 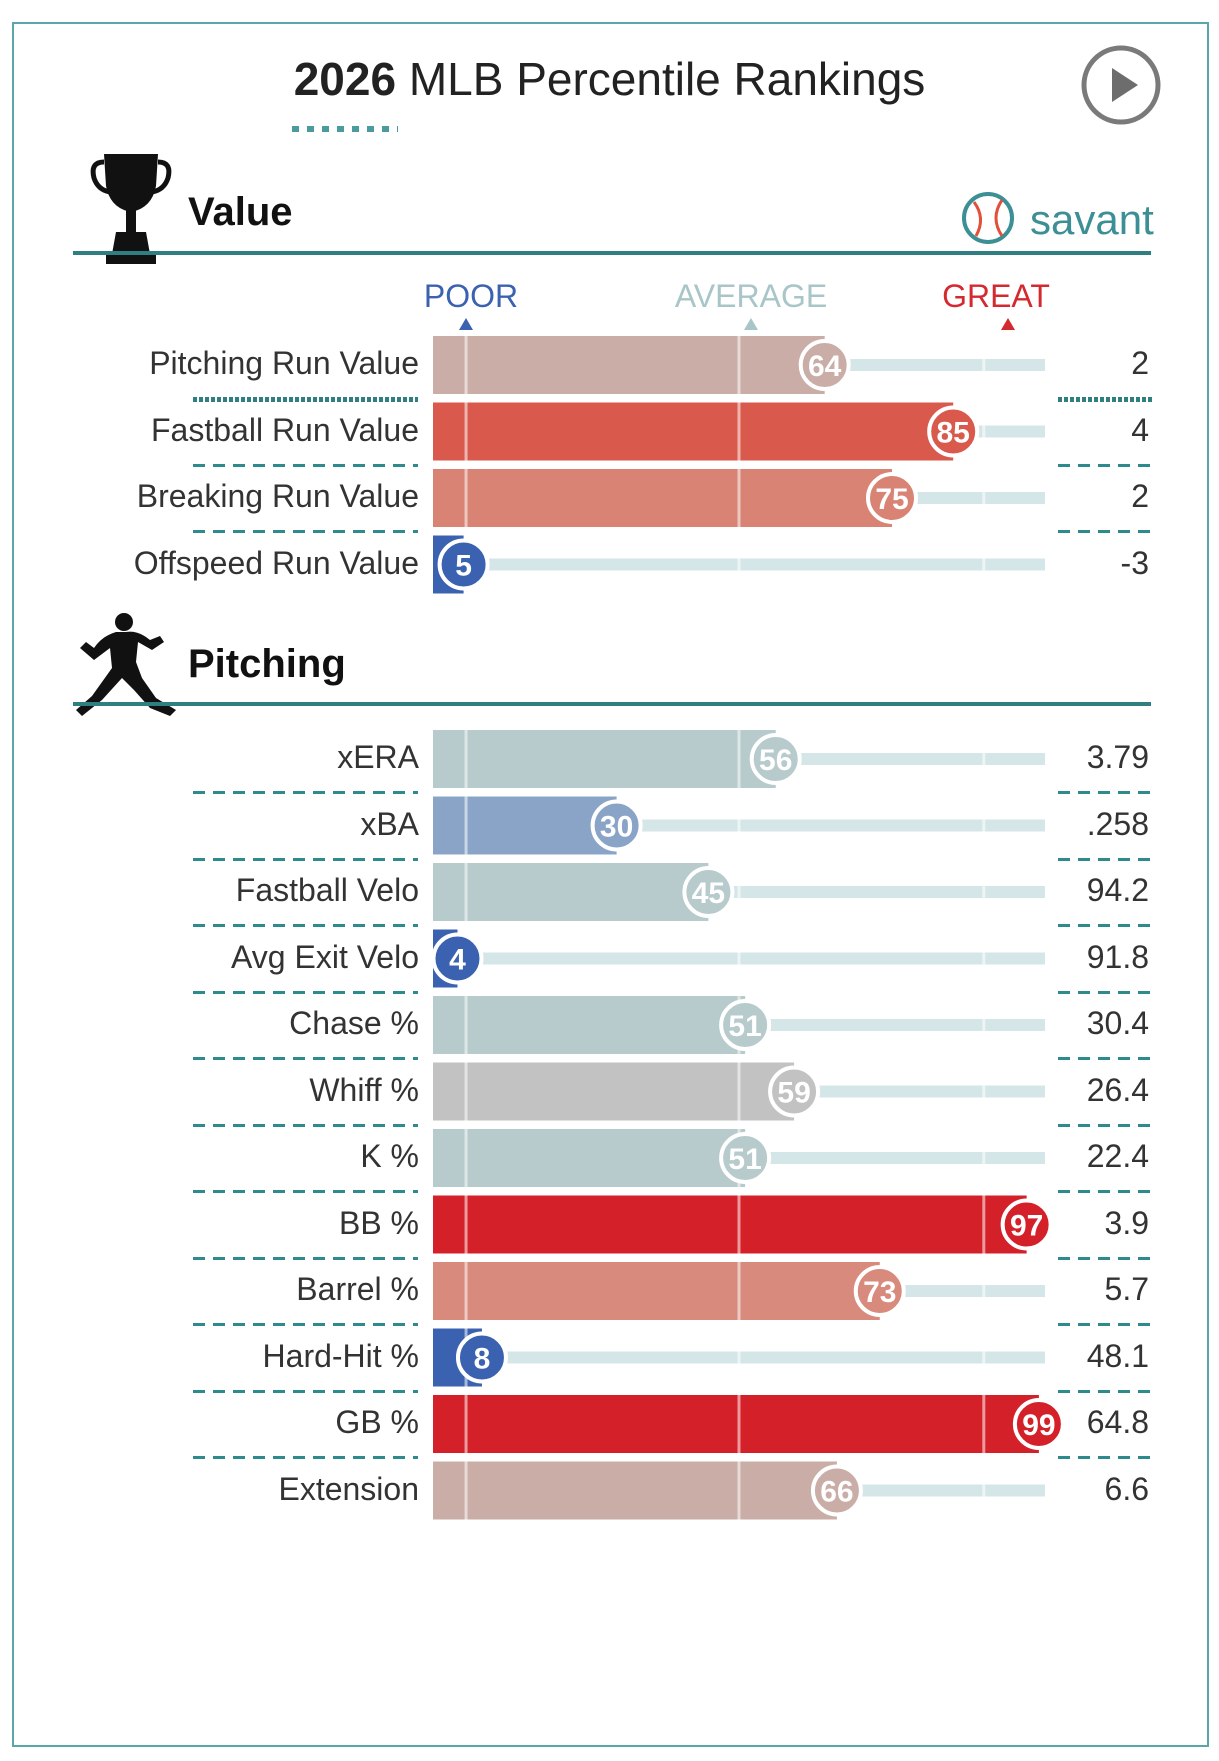 I want to click on percentile-badge-value: 30, so click(x=616, y=827).